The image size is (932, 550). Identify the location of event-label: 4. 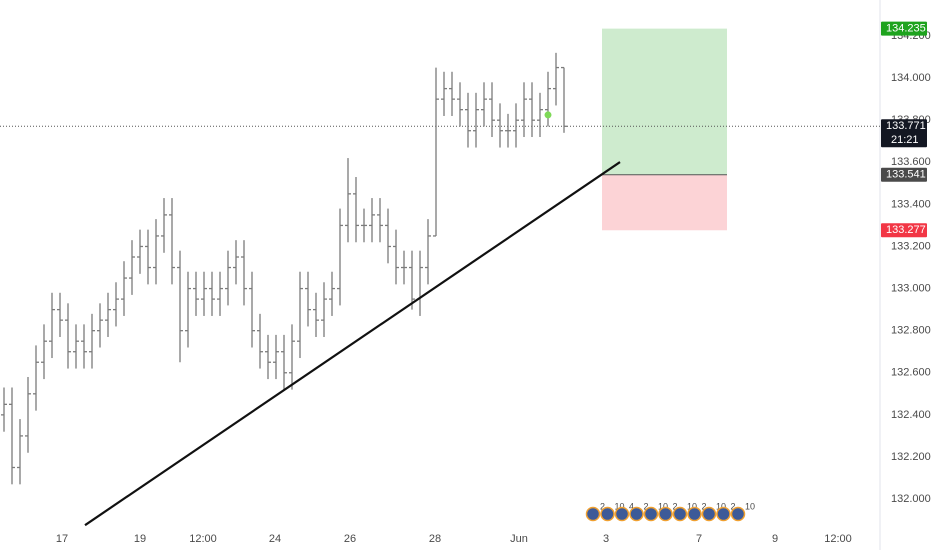
(631, 506).